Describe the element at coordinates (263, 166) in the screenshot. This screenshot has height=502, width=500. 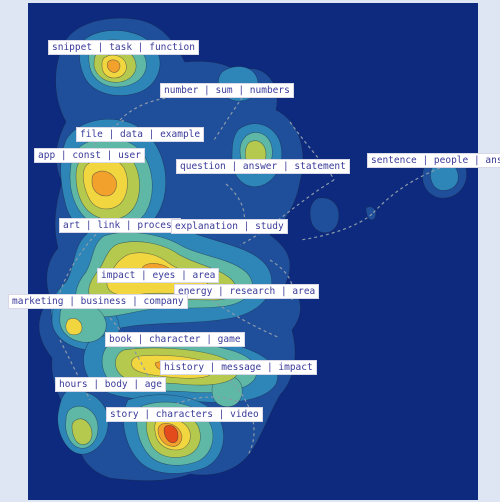
I see `topic-label-question: question | answer | statement` at that location.